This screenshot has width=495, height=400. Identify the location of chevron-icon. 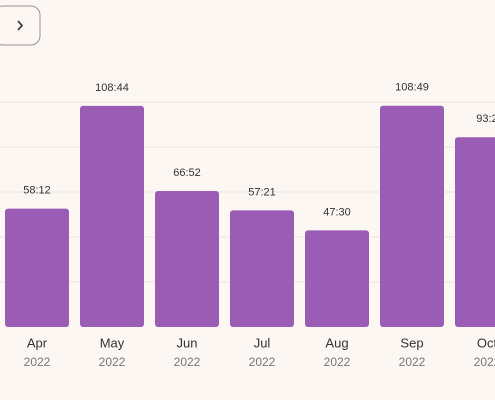
(20, 25).